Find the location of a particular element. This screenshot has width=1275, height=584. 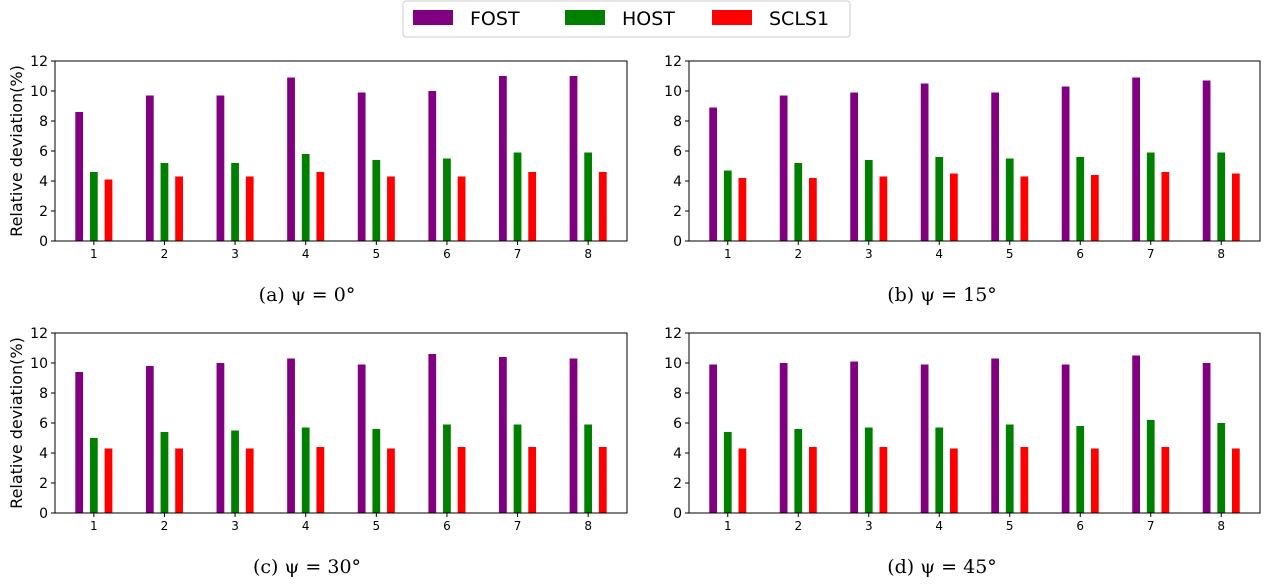

y-tick-label: 8 is located at coordinates (43, 122).